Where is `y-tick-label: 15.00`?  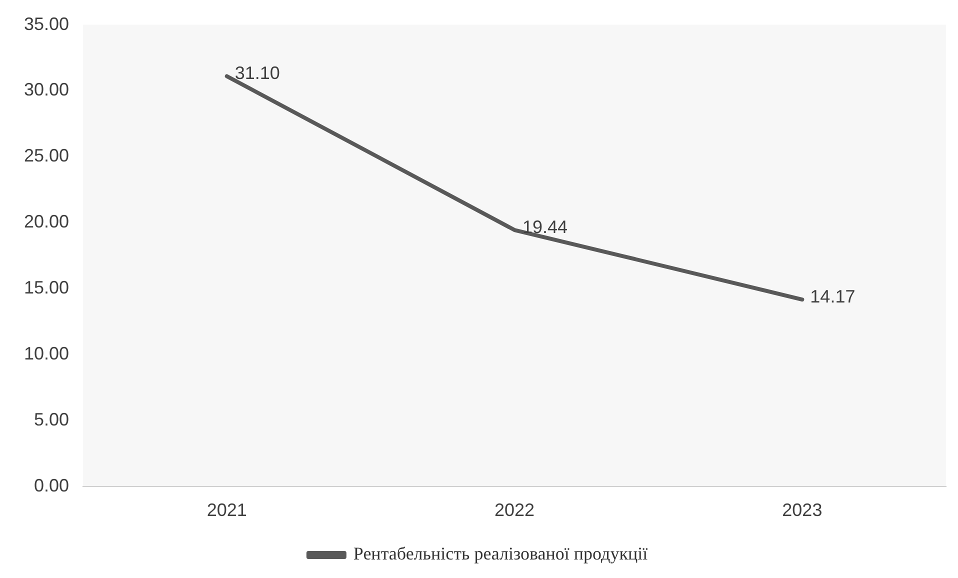
y-tick-label: 15.00 is located at coordinates (47, 288).